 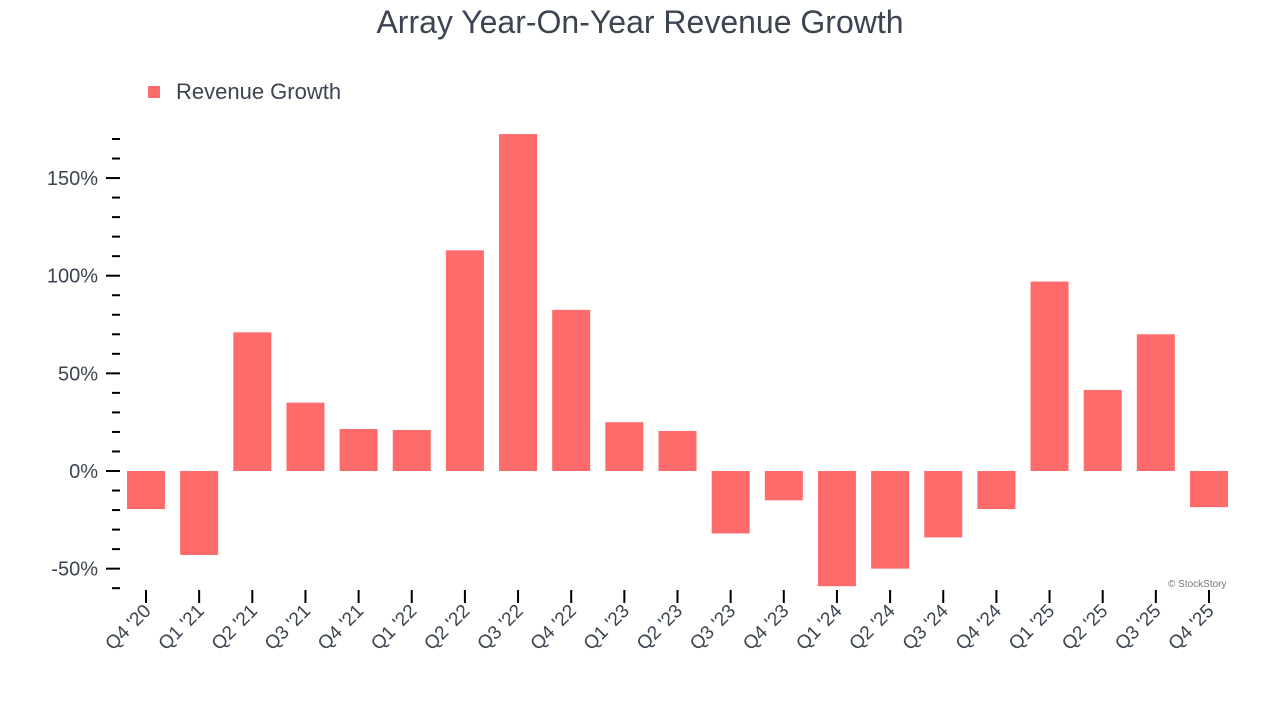 What do you see at coordinates (235, 628) in the screenshot?
I see `x-tick-label: Q2 '21` at bounding box center [235, 628].